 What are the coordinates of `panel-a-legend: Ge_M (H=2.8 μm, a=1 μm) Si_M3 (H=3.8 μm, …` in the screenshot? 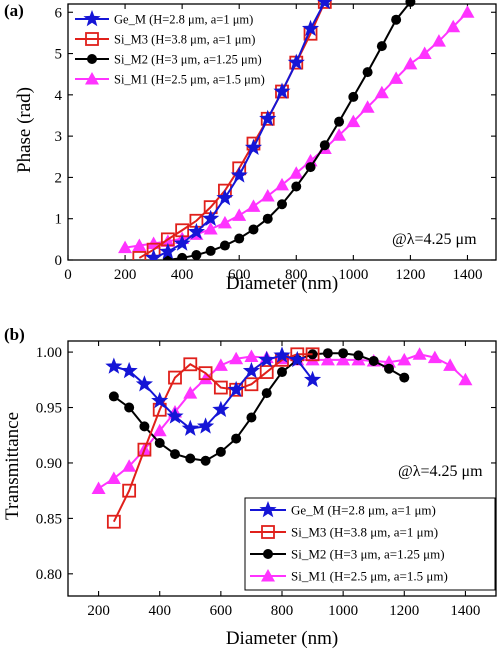 It's located at (170, 48).